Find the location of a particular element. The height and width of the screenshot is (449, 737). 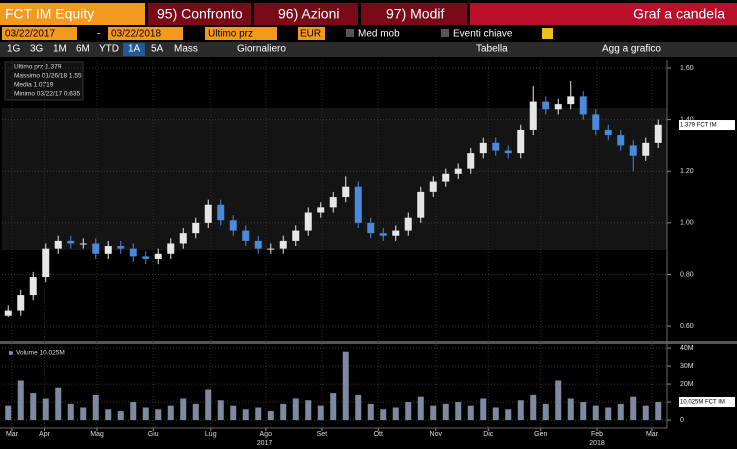

volume-legend-swatch is located at coordinates (11, 353).